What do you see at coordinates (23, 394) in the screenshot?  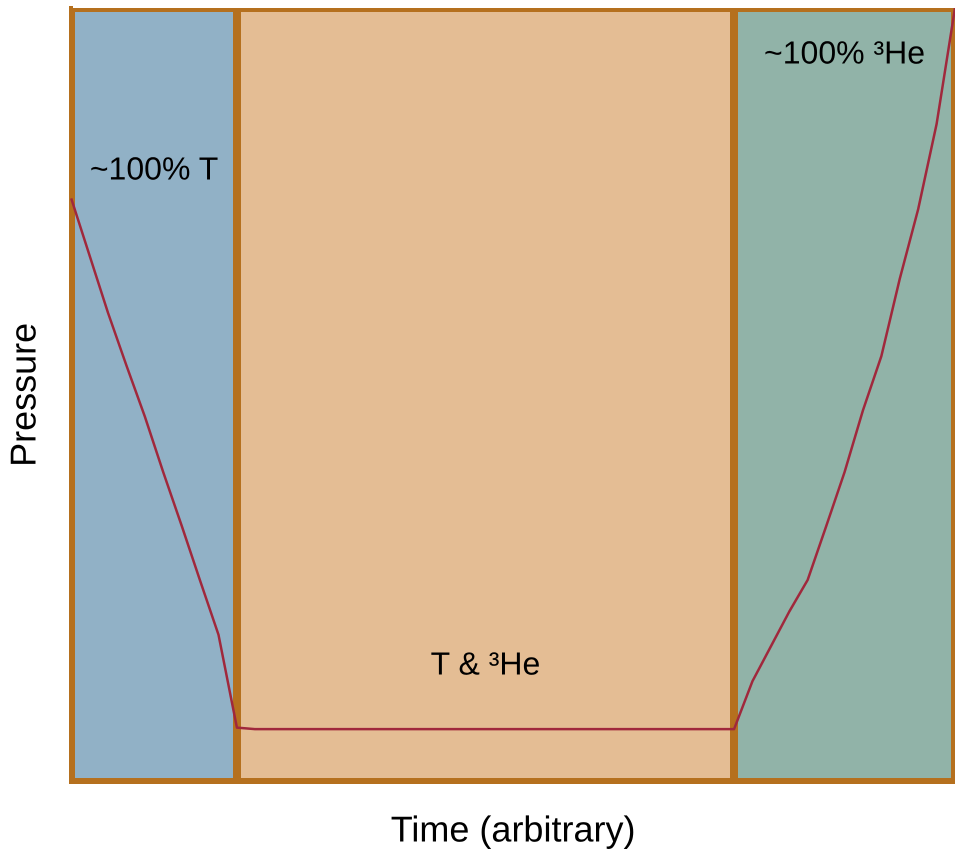 I see `y-axis-title: Pressure` at bounding box center [23, 394].